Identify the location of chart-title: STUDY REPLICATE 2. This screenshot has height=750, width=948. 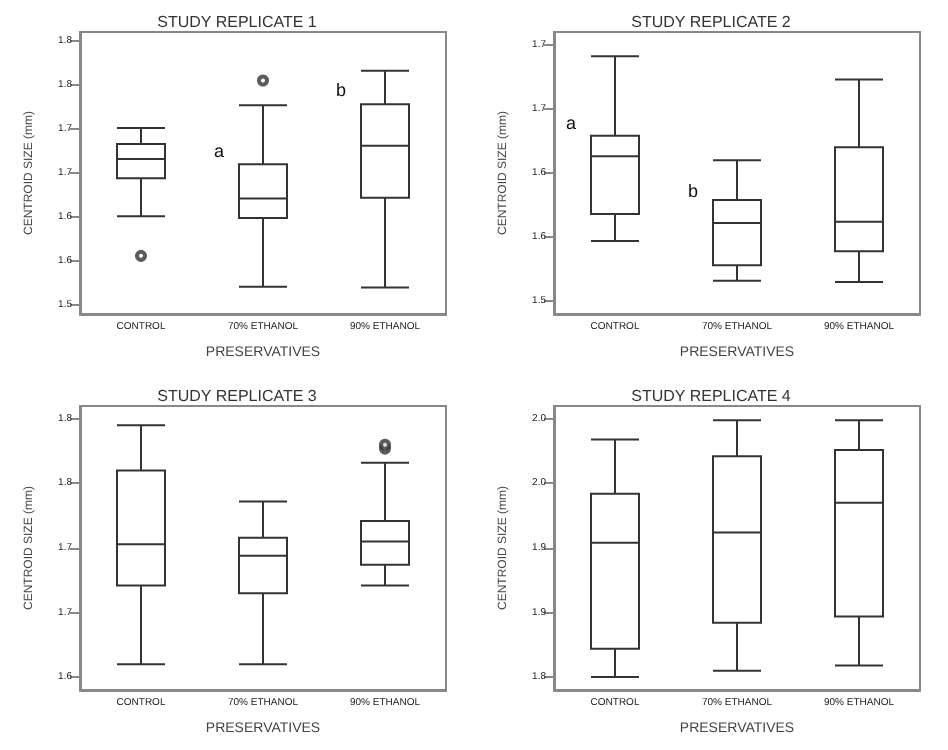
(711, 22).